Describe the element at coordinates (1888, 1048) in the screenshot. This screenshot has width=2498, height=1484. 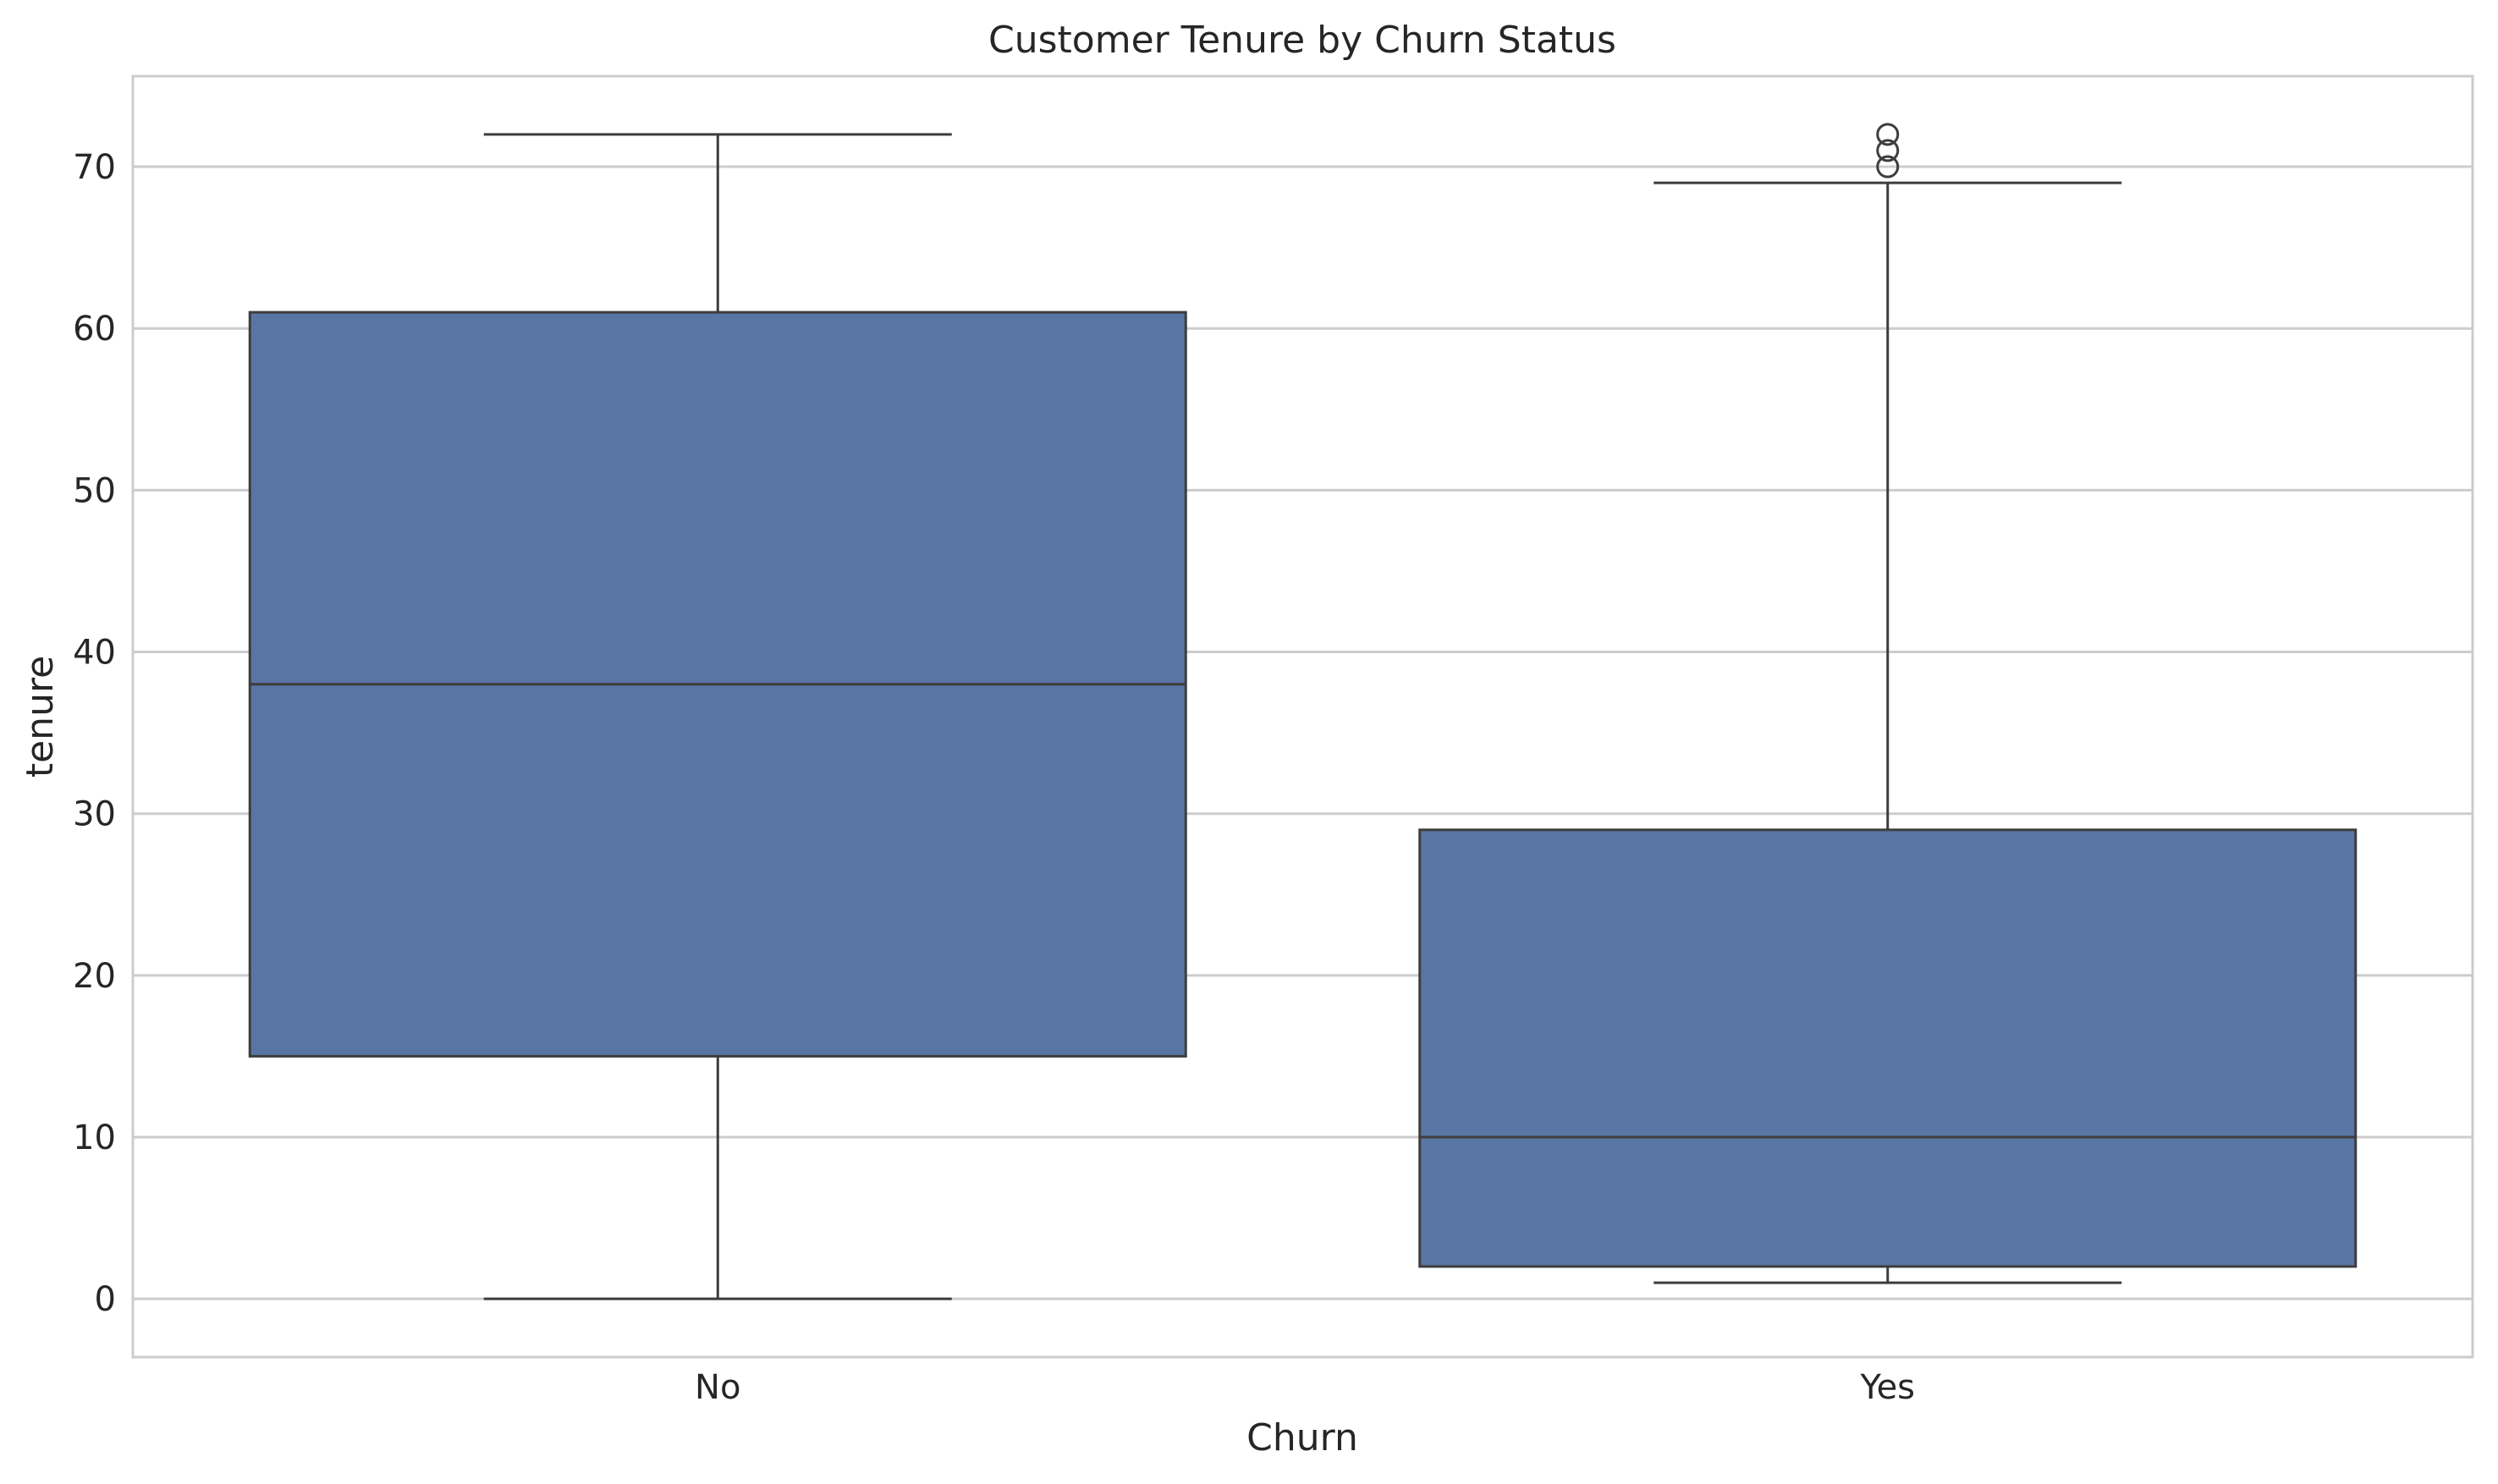
I see `iqr-box-yes` at that location.